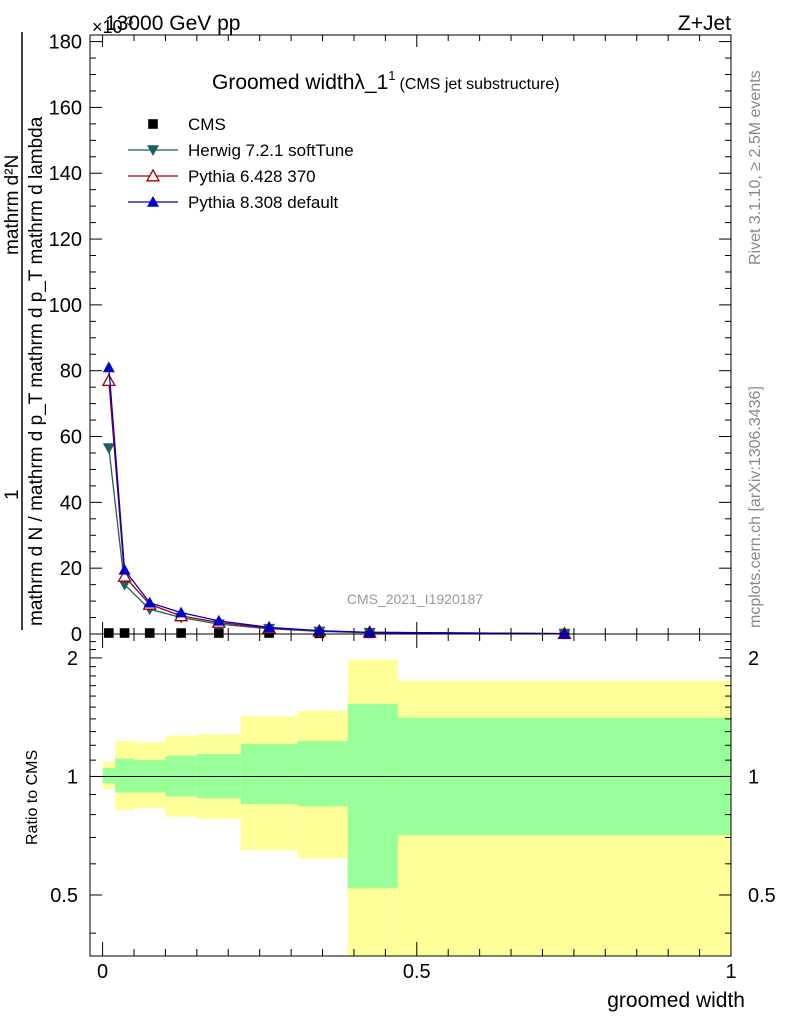 Image resolution: width=786 pixels, height=1024 pixels. Describe the element at coordinates (753, 659) in the screenshot. I see `ratio-ytick-label-right: 2` at that location.